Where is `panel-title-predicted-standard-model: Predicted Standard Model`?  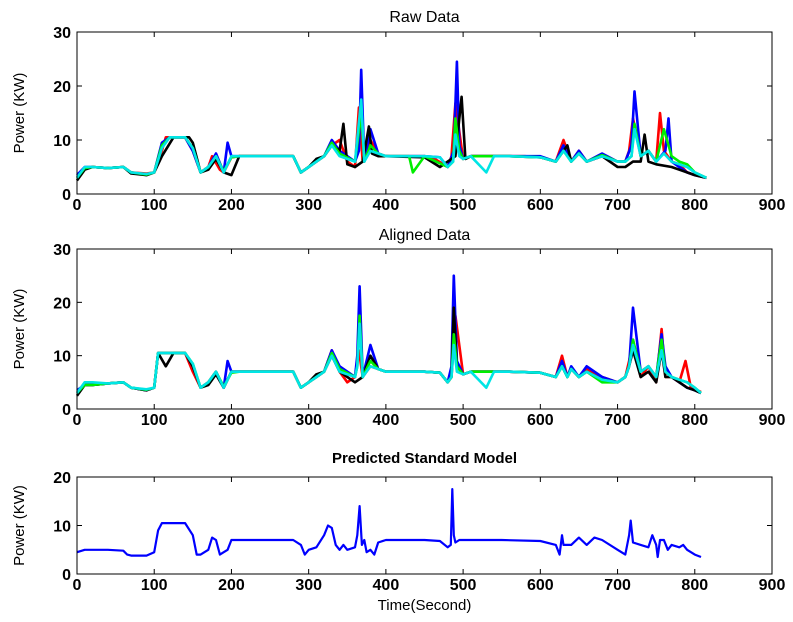
panel-title-predicted-standard-model: Predicted Standard Model is located at coordinates (424, 458).